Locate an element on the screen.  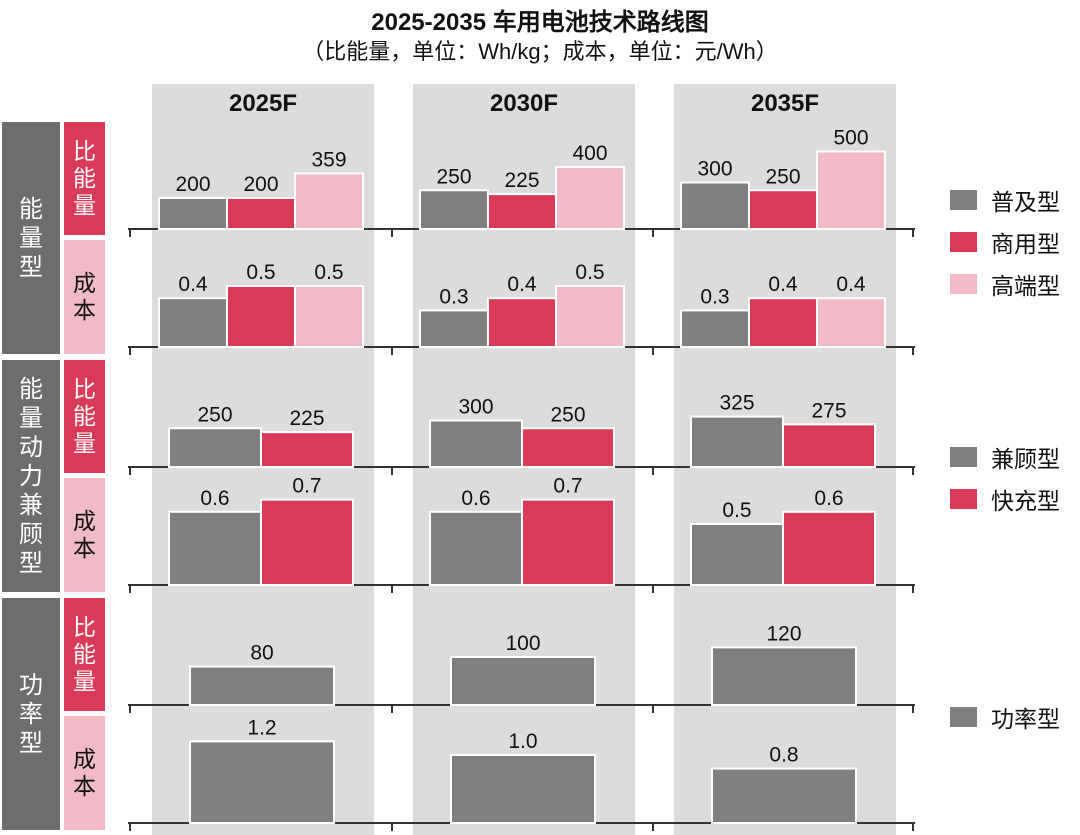
chart-title: 2025-2035 车用电池技术路线图 is located at coordinates (540, 22).